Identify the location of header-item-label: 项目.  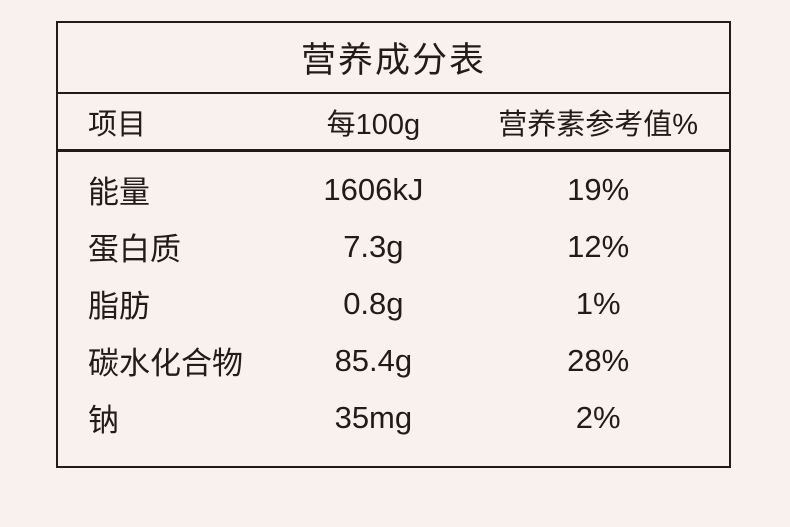
(117, 124).